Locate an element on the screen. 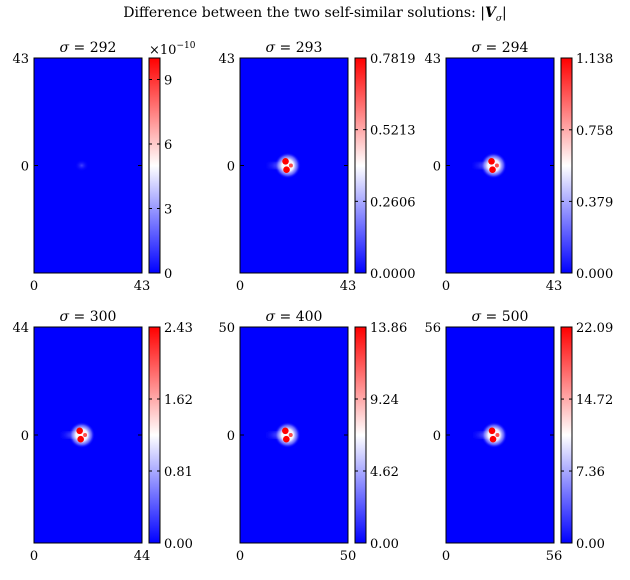 Image resolution: width=630 pixels, height=580 pixels. panel-294: σ = 294 0 43 43 0 0.000 0.379 0.758 1.138 is located at coordinates (518, 167).